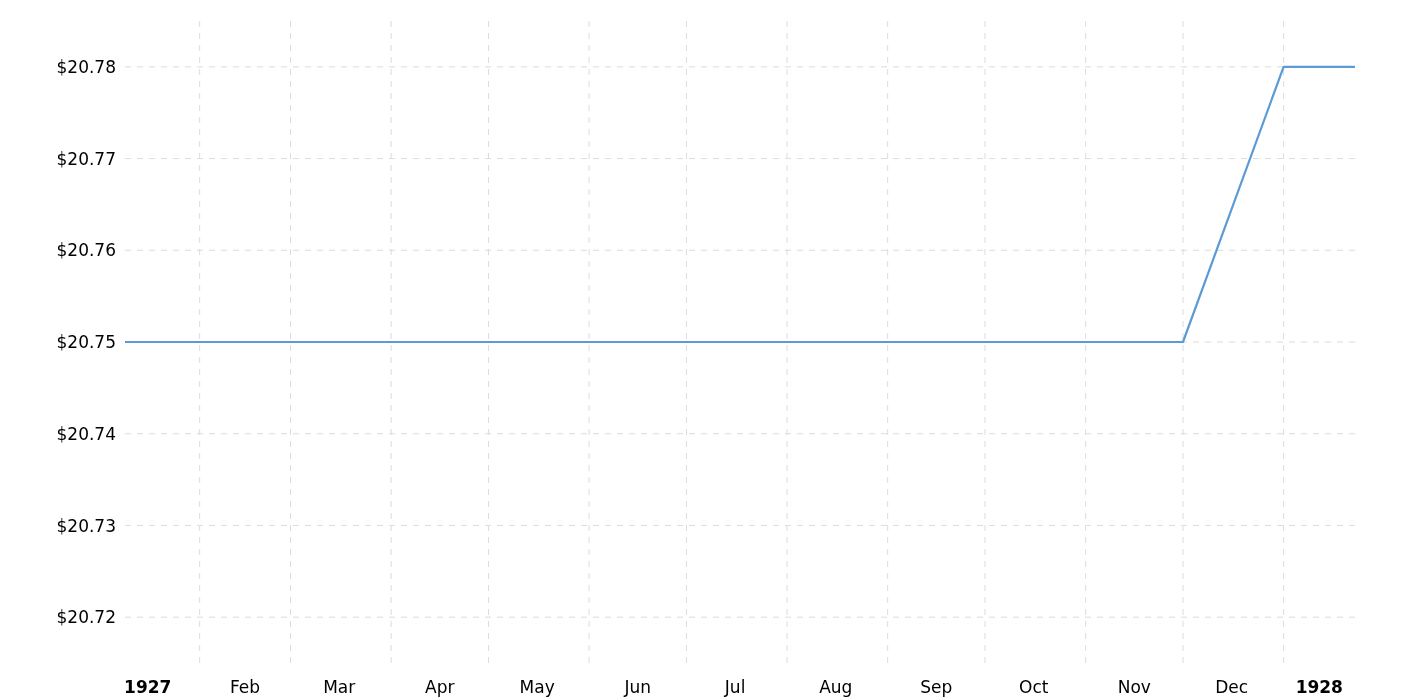  What do you see at coordinates (245, 687) in the screenshot?
I see `x-tick-label: Feb` at bounding box center [245, 687].